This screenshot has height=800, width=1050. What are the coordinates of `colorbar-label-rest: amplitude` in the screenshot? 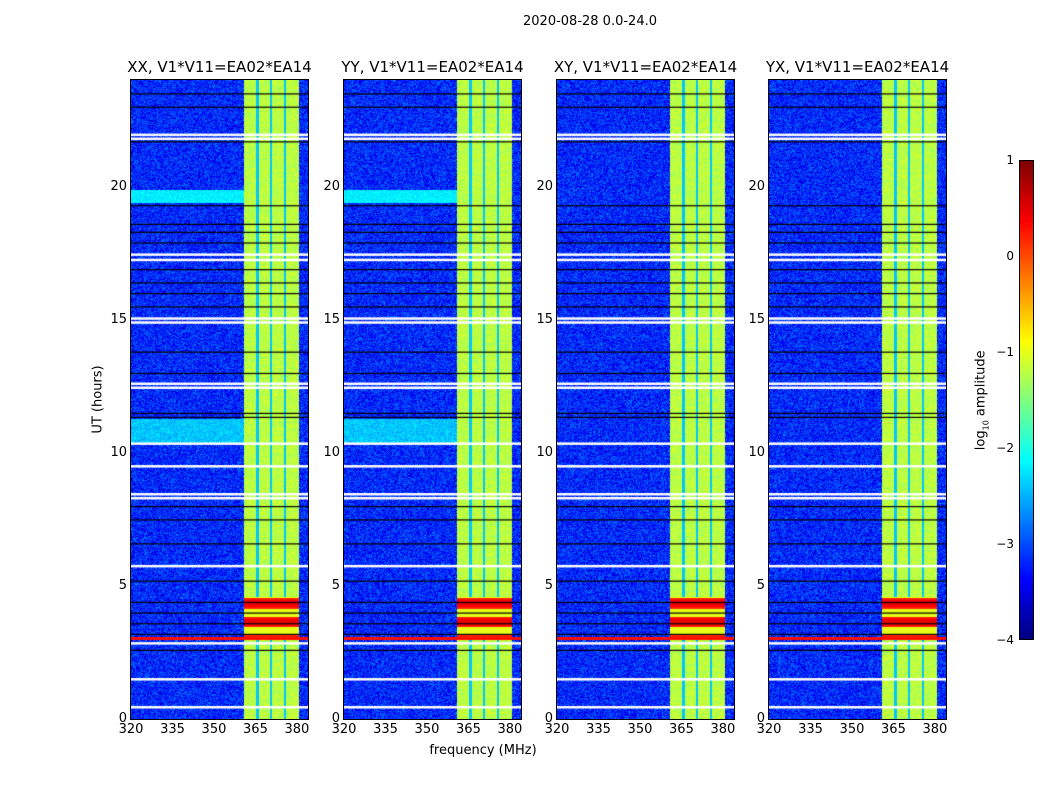 It's located at (981, 385).